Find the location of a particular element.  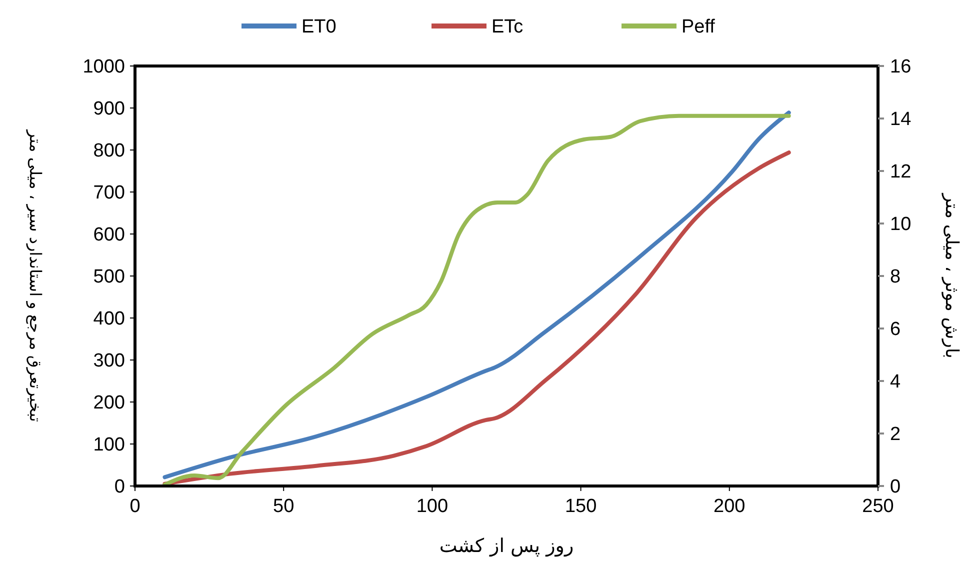

x-tick-label: 50 is located at coordinates (283, 506).